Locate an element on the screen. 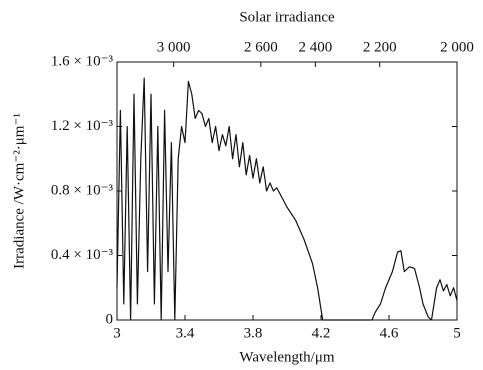  y-tick-label: 1.6 × 10⁻³ is located at coordinates (82, 61).